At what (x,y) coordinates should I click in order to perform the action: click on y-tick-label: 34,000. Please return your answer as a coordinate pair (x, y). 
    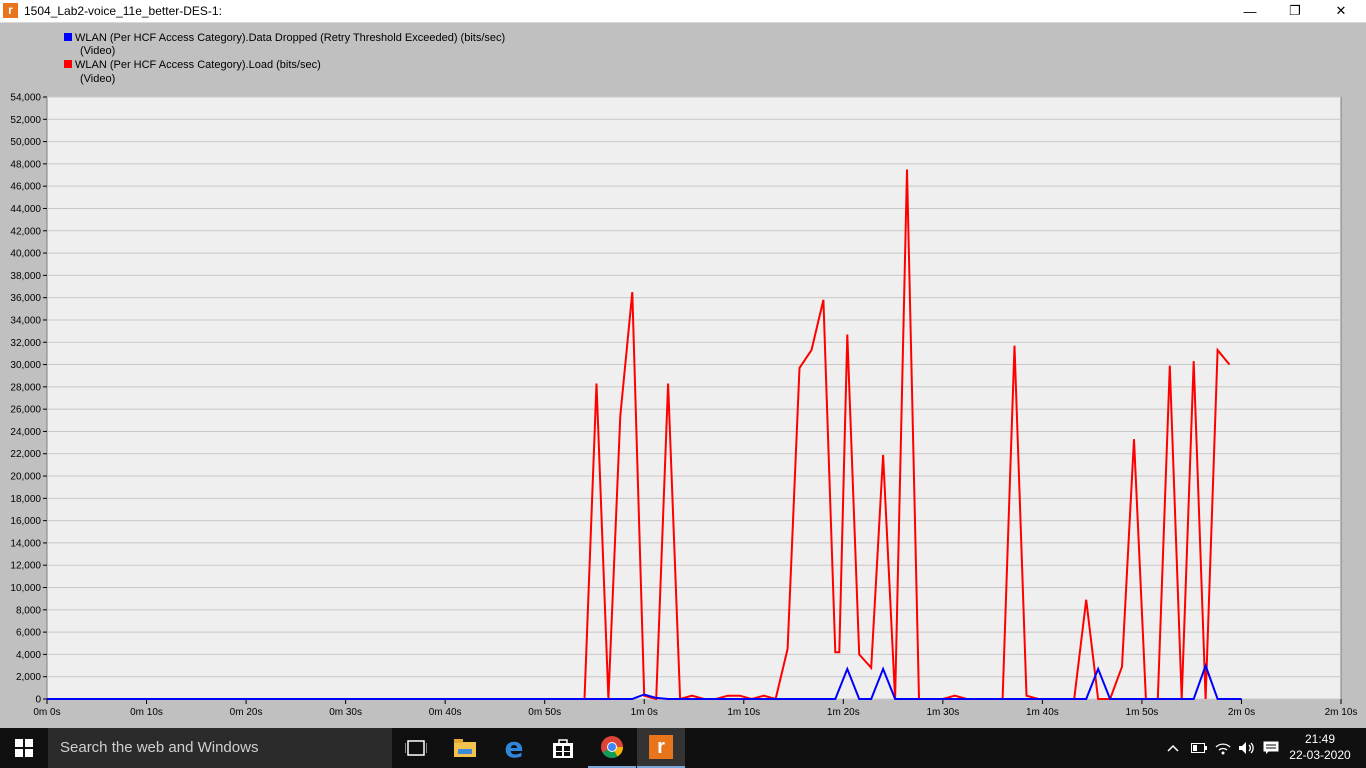
    Looking at the image, I should click on (25, 320).